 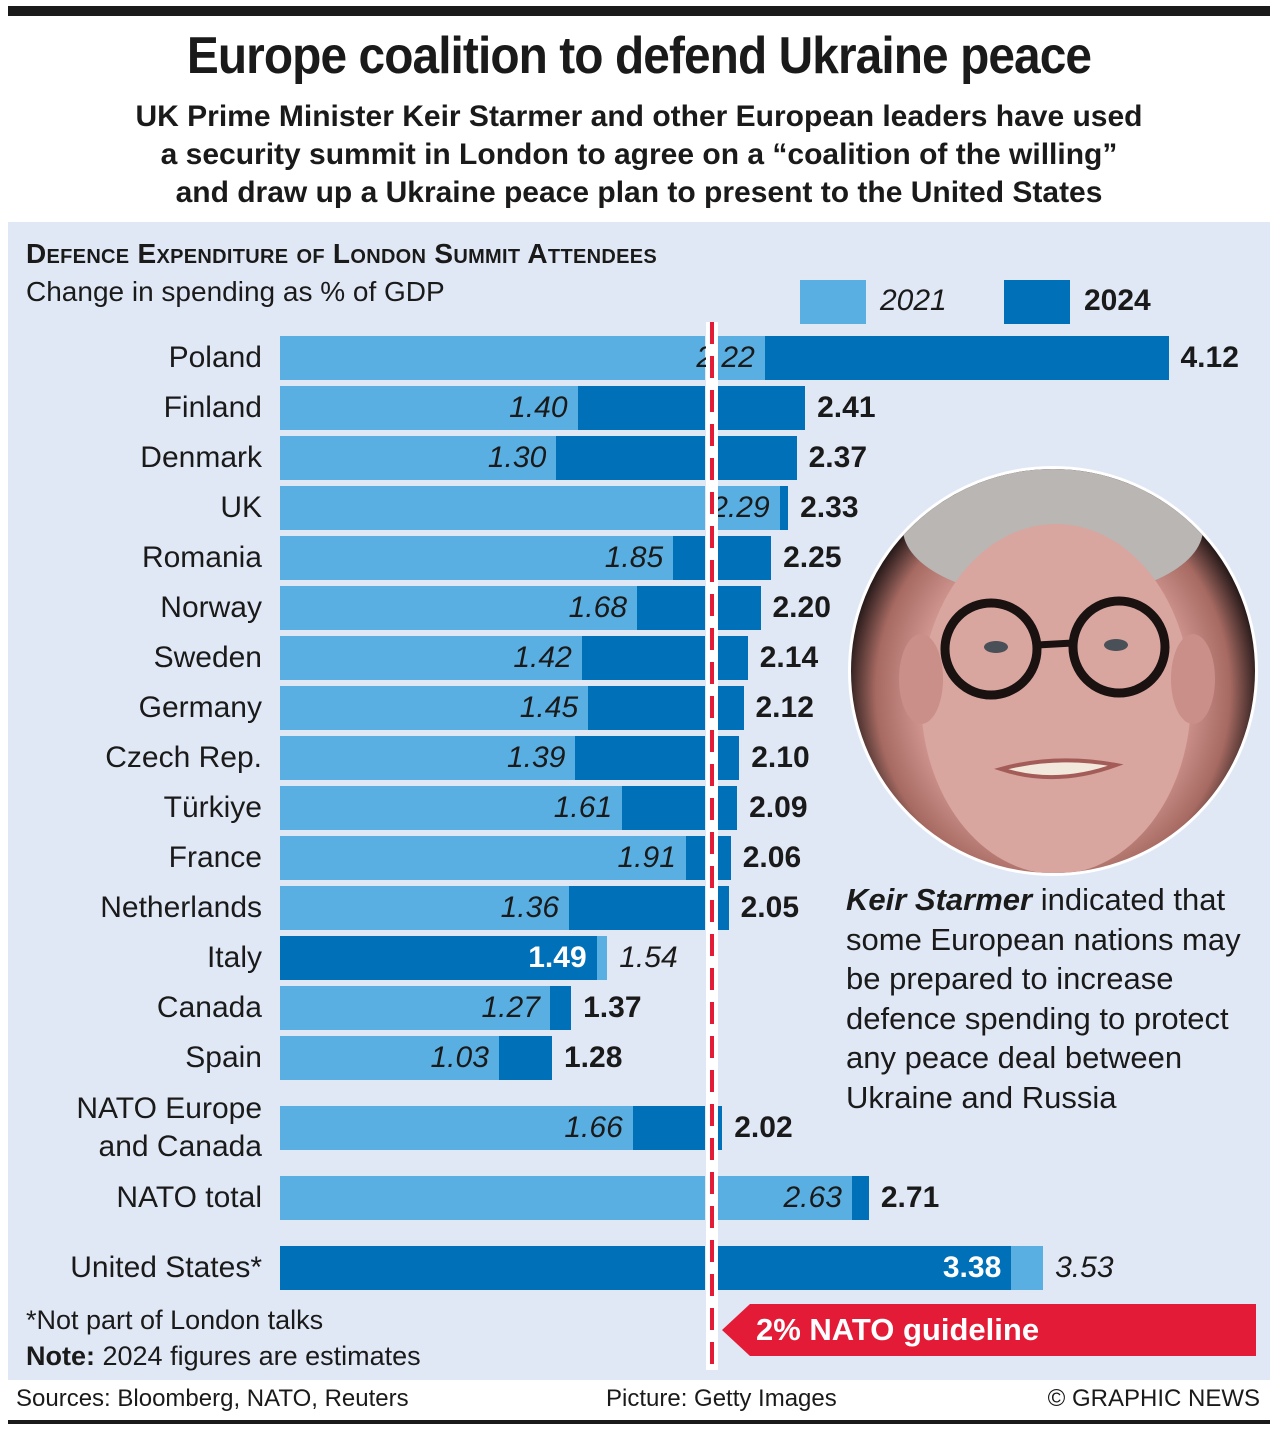 What do you see at coordinates (1037, 302) in the screenshot?
I see `legend-swatch-2024` at bounding box center [1037, 302].